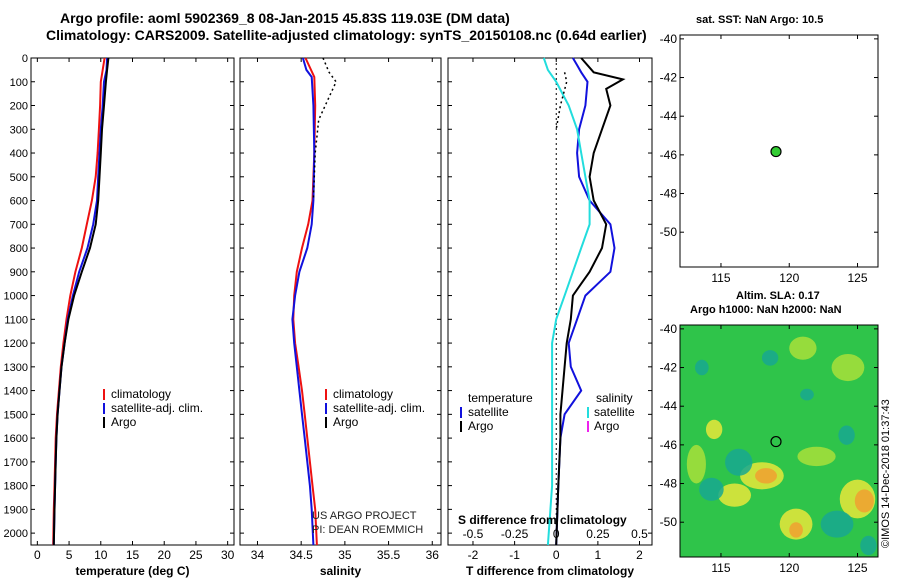 Image resolution: width=900 pixels, height=580 pixels. What do you see at coordinates (367, 530) in the screenshot?
I see `credit-line2: PI: DEAN ROEMMICH` at bounding box center [367, 530].